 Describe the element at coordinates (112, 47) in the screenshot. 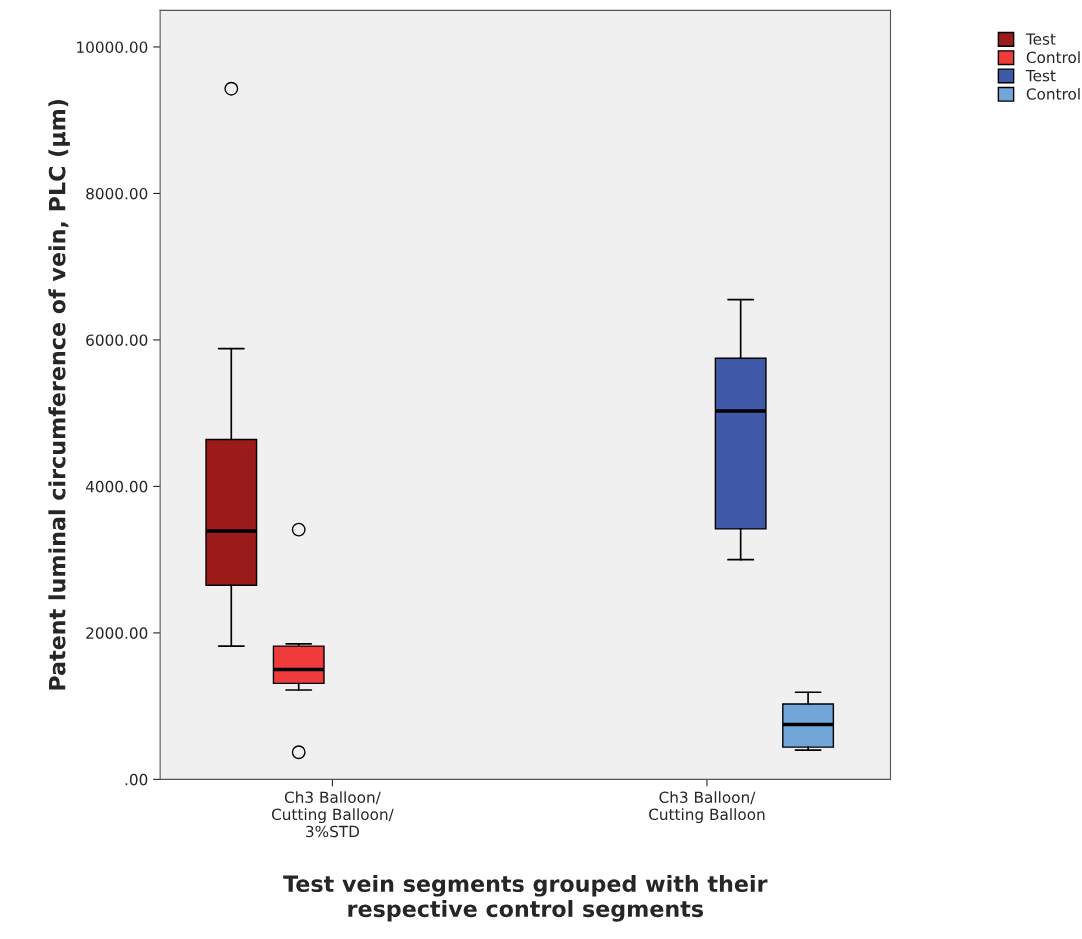

I see `y-tick-label: 10000.00` at that location.